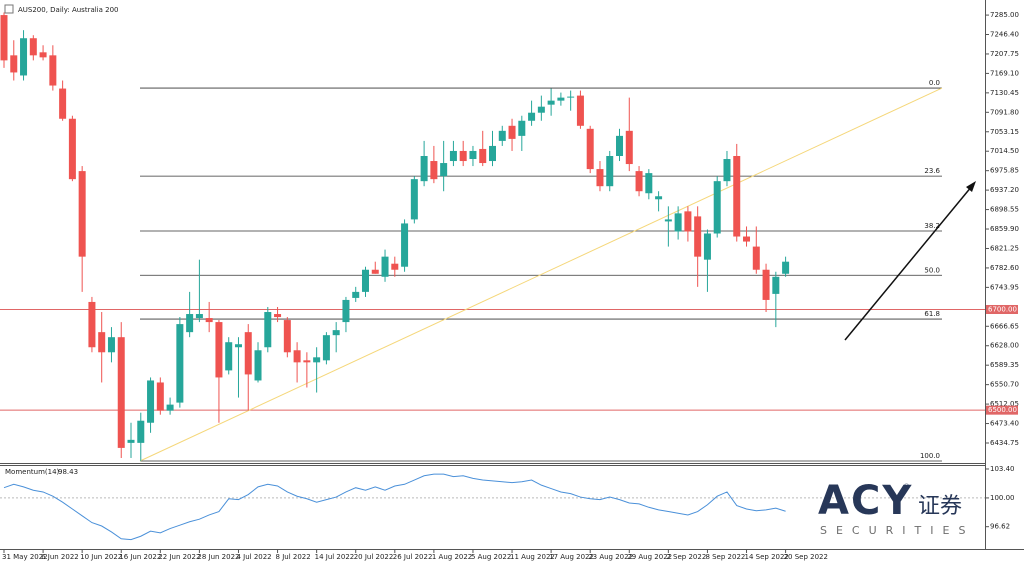  I want to click on x-tick-label: 26 Jul 2022, so click(413, 557).